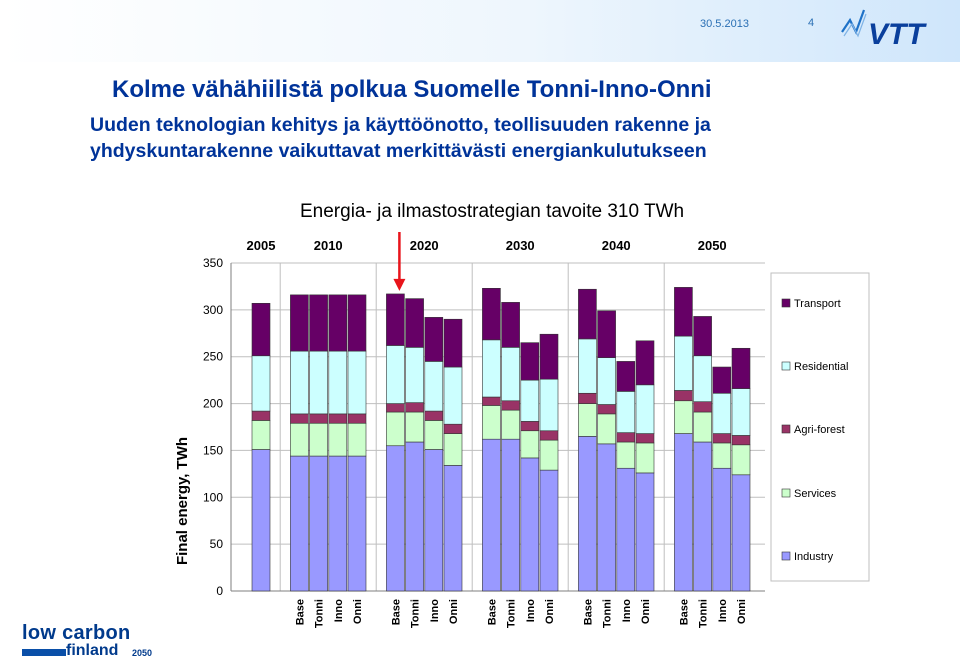 The width and height of the screenshot is (960, 662). What do you see at coordinates (811, 23) in the screenshot?
I see `page-number: 4` at bounding box center [811, 23].